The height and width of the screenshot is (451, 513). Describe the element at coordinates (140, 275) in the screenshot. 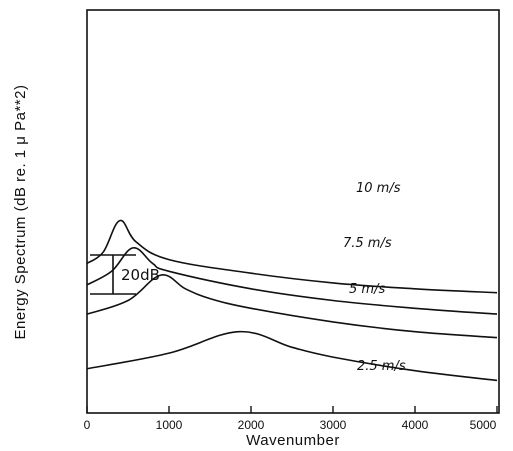

I see `scale-bar-label: 20dB` at that location.